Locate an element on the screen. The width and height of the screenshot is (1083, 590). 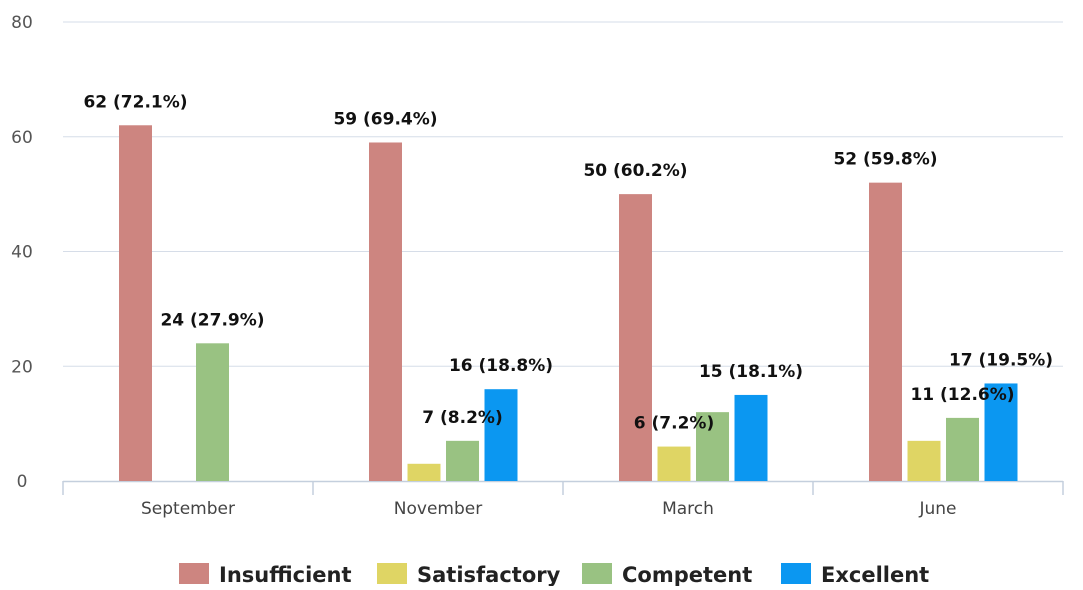
bar-competent-november is located at coordinates (462, 460).